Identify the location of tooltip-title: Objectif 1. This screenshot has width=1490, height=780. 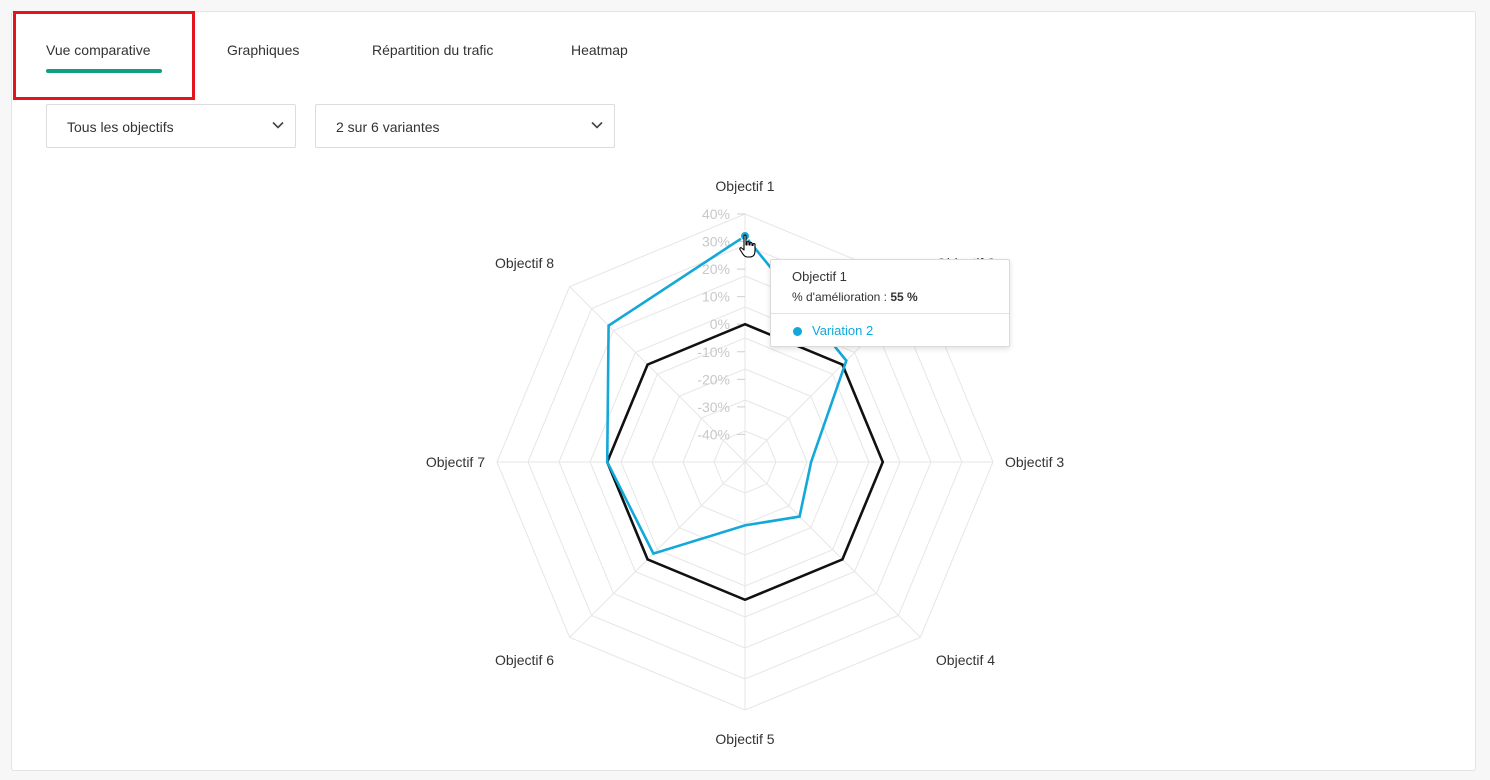
(819, 276).